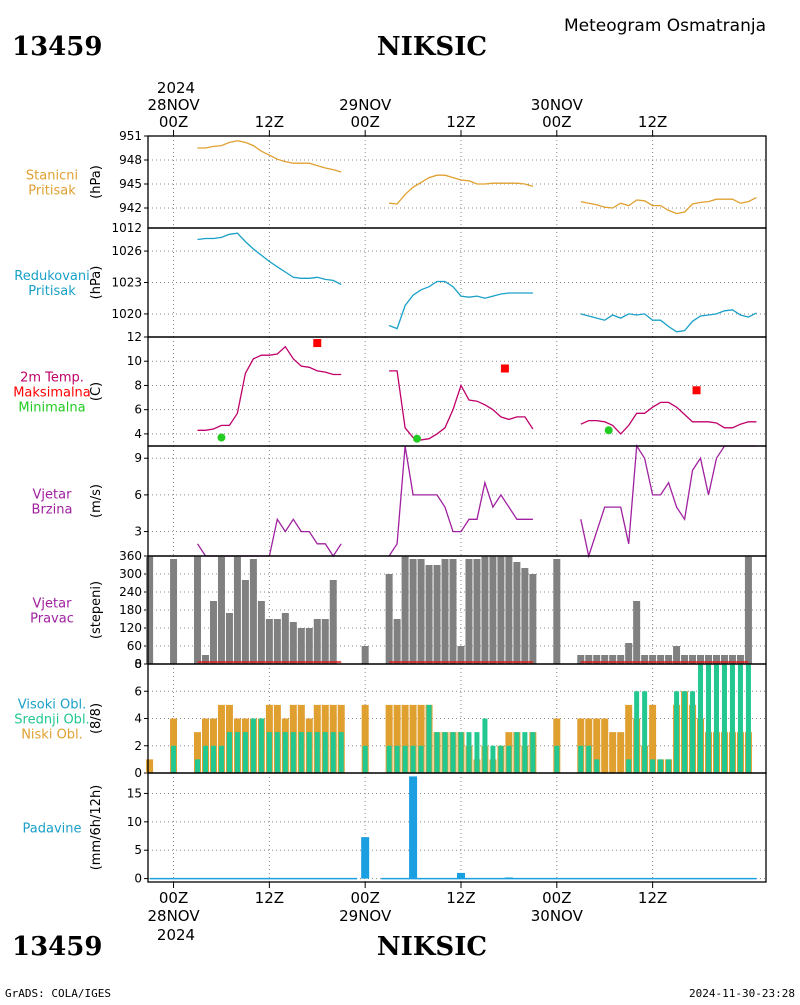 This screenshot has height=1005, width=800. I want to click on y-tick-label: 4, so click(138, 719).